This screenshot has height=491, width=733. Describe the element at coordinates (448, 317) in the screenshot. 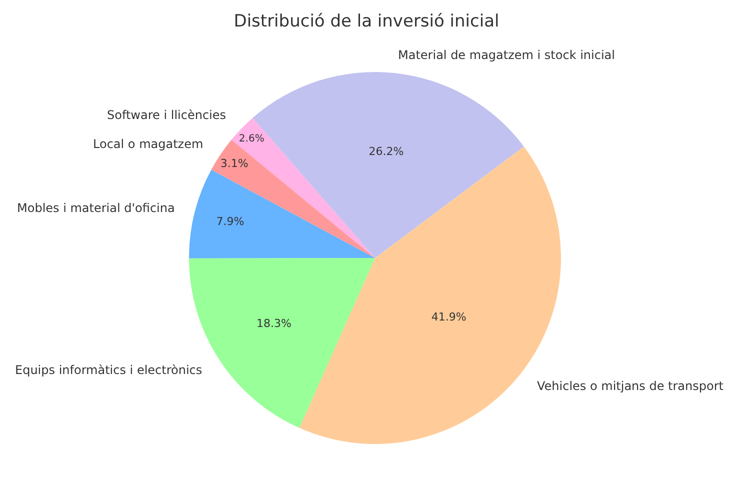

I see `data-label: 41.9%` at that location.